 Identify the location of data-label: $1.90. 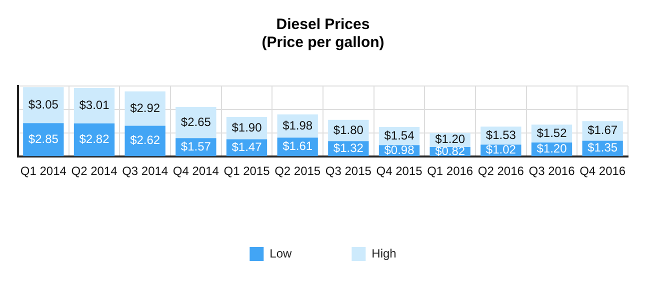
(247, 127).